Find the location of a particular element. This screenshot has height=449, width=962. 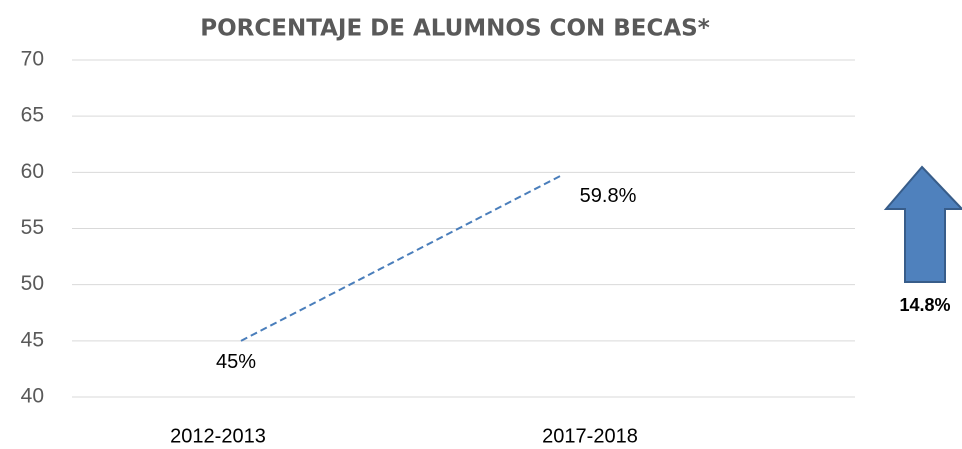

chart-title: PORCENTAJE DE ALUMNOS CON BECAS* is located at coordinates (455, 29).